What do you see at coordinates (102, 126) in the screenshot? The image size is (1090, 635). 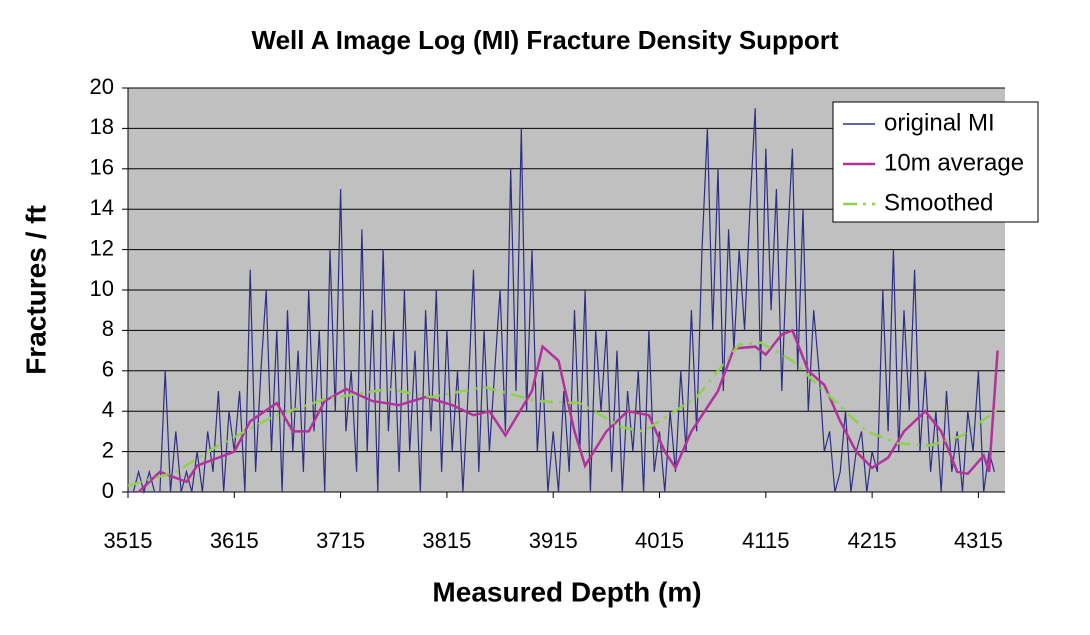 I see `y-tick-label: 18` at bounding box center [102, 126].